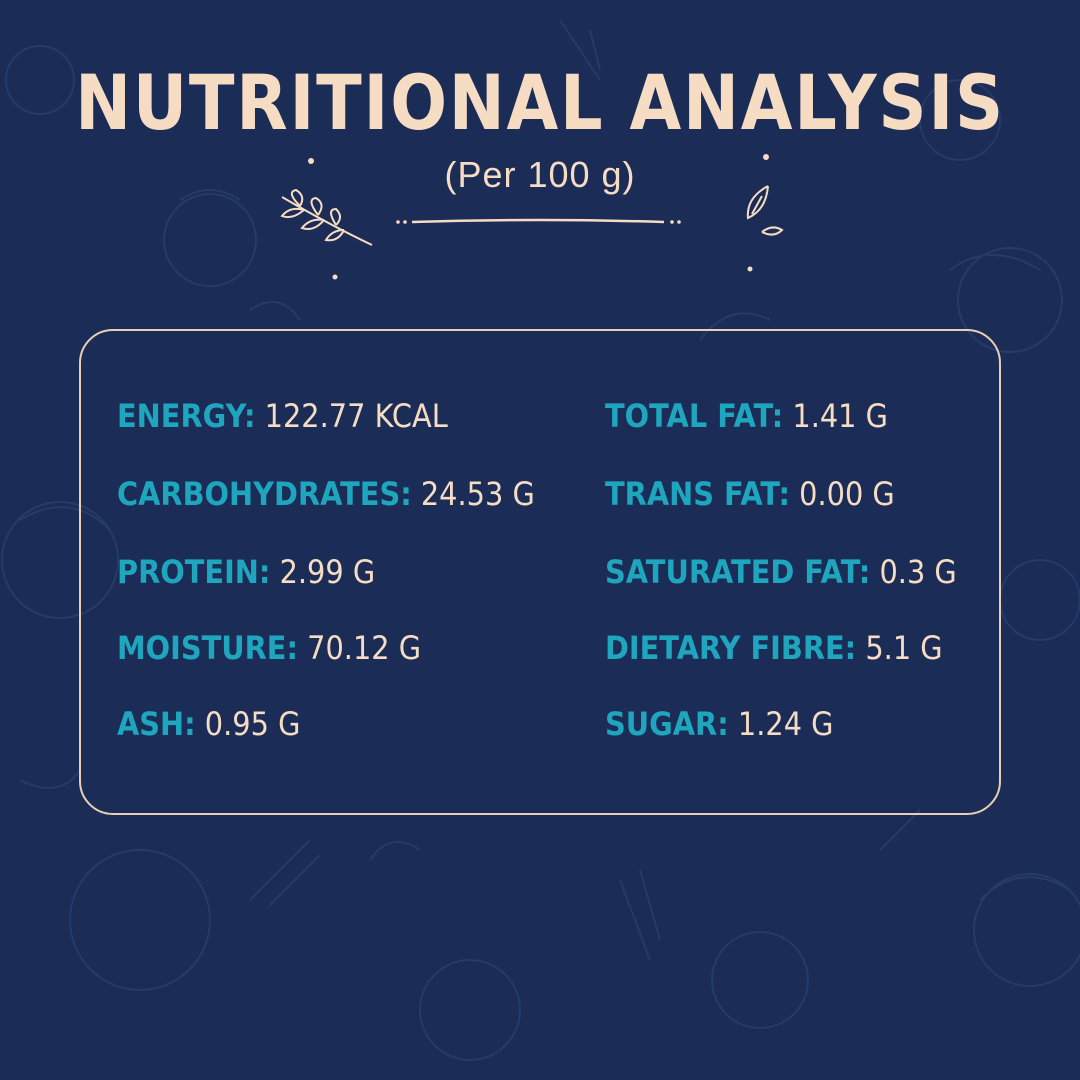 This screenshot has height=1080, width=1080. What do you see at coordinates (694, 416) in the screenshot?
I see `nutrient-label: TOTAL FAT:` at bounding box center [694, 416].